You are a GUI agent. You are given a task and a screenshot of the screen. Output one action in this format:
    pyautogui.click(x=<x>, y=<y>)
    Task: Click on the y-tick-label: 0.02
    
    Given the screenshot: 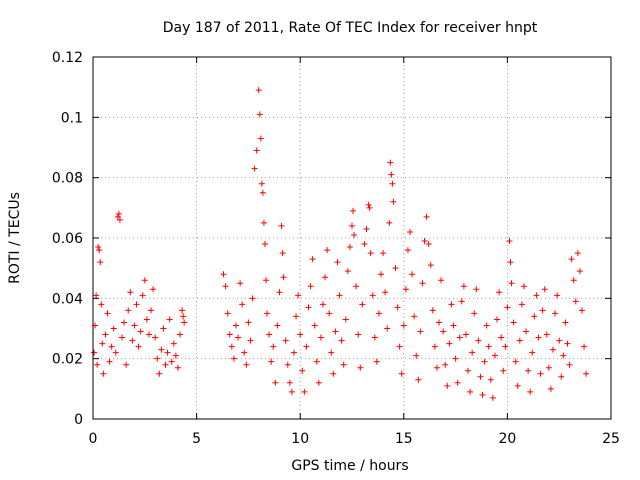 What is the action you would take?
    pyautogui.click(x=67, y=360)
    